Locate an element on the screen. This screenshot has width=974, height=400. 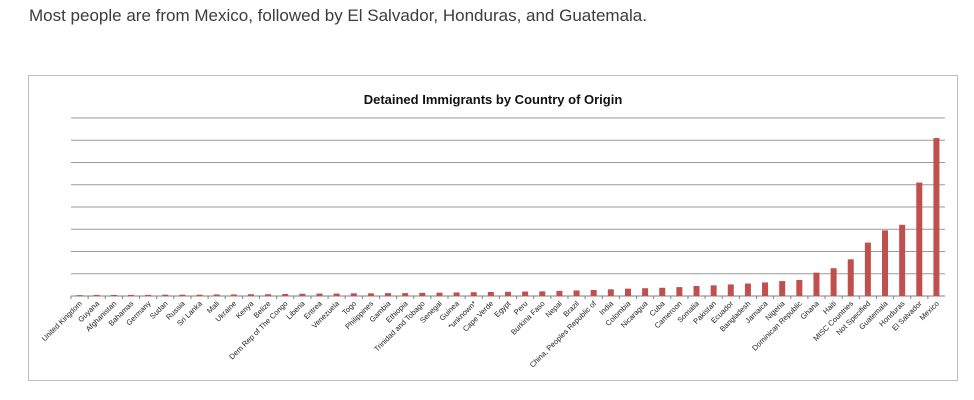
x-tick-label: United Kingdom is located at coordinates (62, 321).